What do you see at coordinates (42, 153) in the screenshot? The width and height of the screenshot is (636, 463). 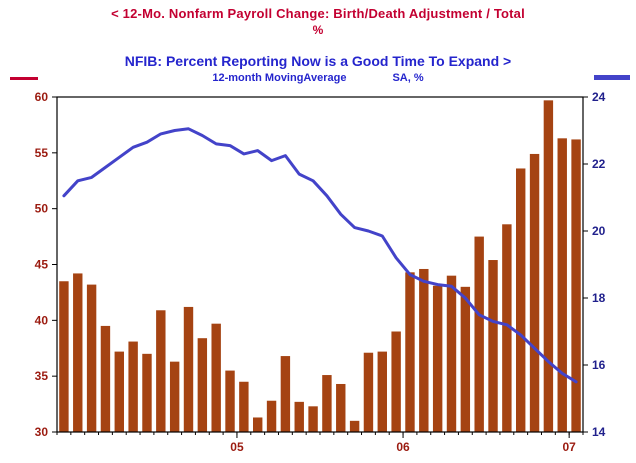 I see `left-axis-tick-label: 55` at bounding box center [42, 153].